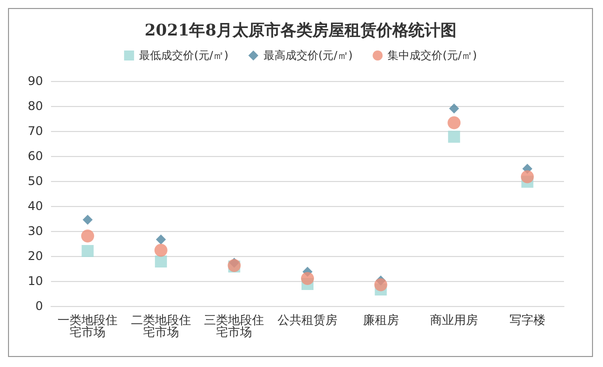 The image size is (603, 367). Describe the element at coordinates (35, 231) in the screenshot. I see `y-tick-label: 30` at that location.